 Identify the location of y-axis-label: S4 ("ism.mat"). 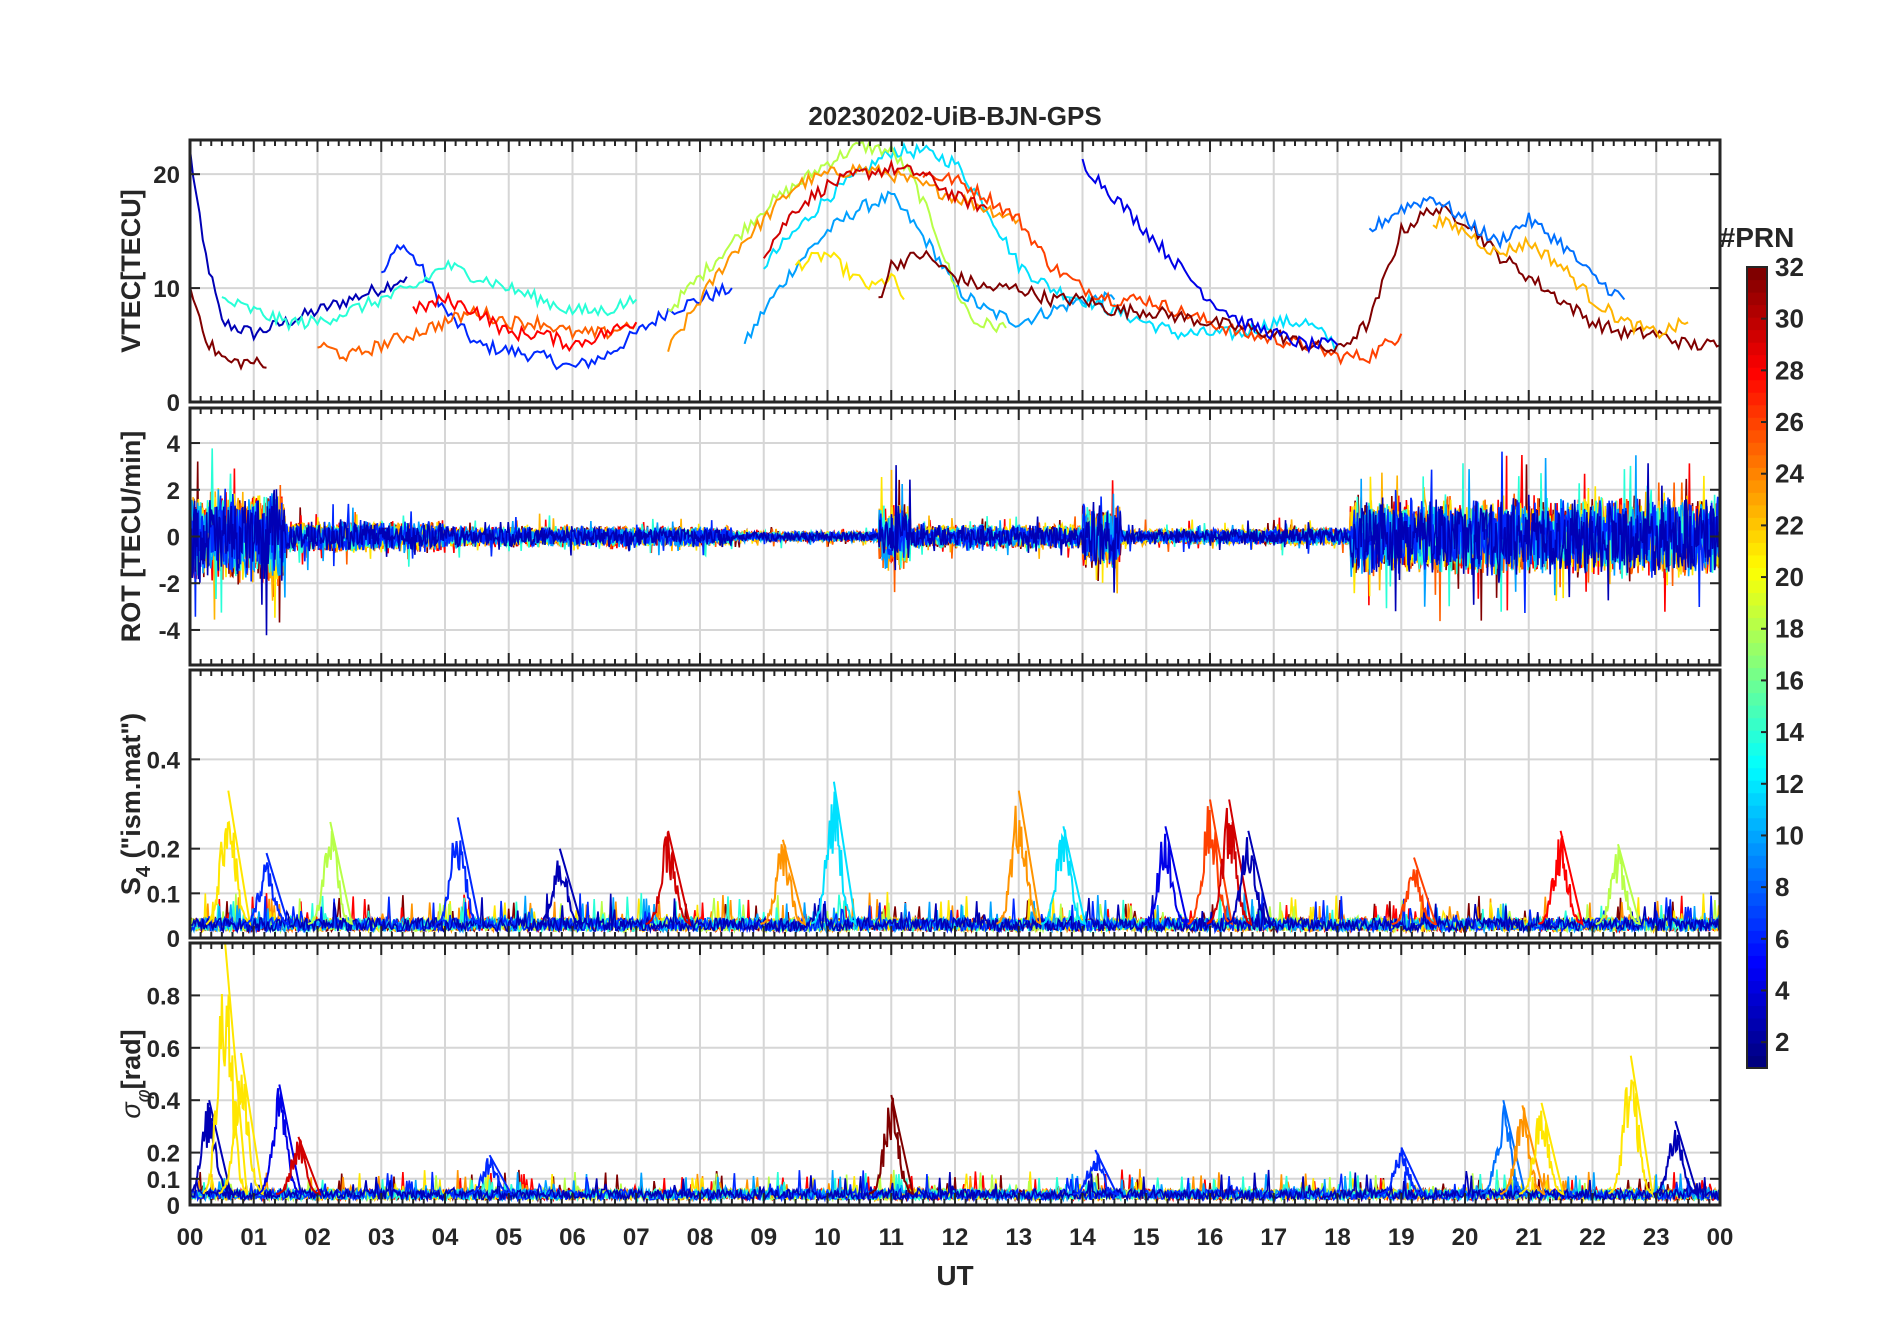
(135, 804).